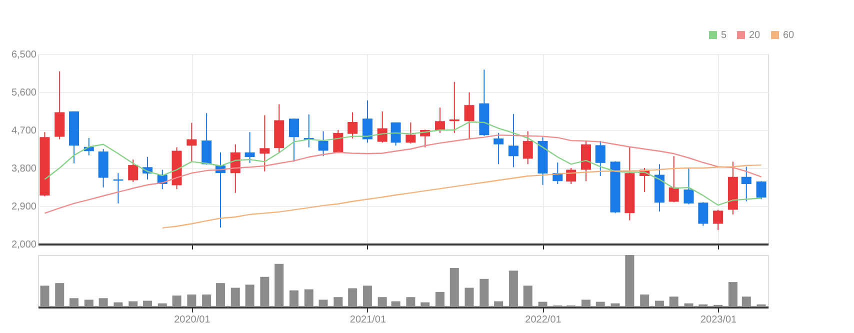 The image size is (854, 333). Describe the element at coordinates (719, 320) in the screenshot. I see `x-tick-label: 2023/01` at that location.